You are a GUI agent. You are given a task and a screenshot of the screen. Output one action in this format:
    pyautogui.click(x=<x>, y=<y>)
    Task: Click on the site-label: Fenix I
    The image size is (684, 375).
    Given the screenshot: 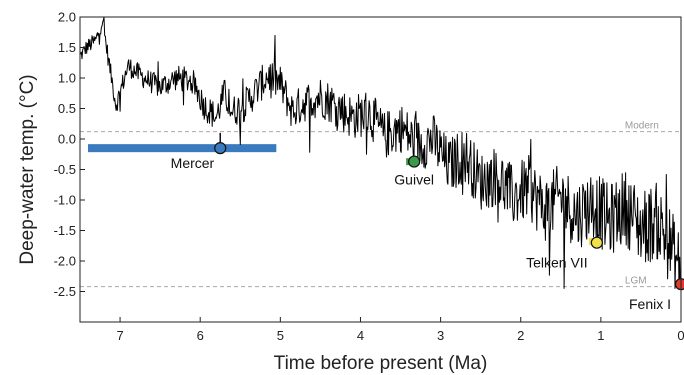 What is the action you would take?
    pyautogui.click(x=650, y=304)
    